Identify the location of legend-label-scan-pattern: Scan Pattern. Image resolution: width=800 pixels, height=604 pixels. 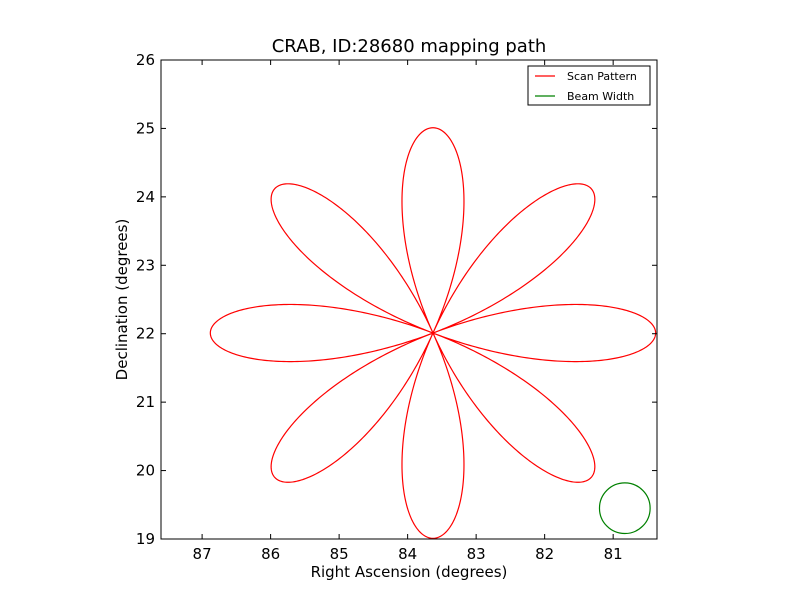
(602, 76).